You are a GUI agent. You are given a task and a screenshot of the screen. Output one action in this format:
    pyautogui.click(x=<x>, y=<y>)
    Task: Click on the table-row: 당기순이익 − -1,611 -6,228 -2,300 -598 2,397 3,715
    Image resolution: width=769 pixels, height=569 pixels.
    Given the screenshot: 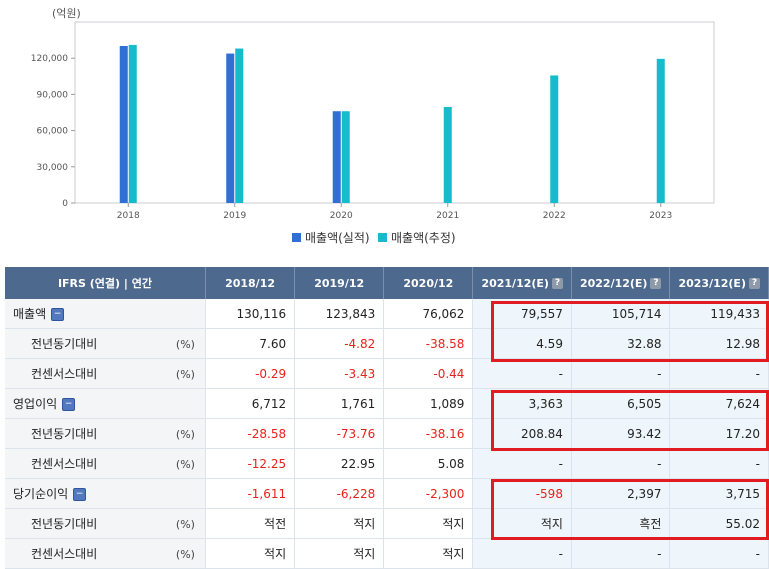 What is the action you would take?
    pyautogui.click(x=387, y=493)
    